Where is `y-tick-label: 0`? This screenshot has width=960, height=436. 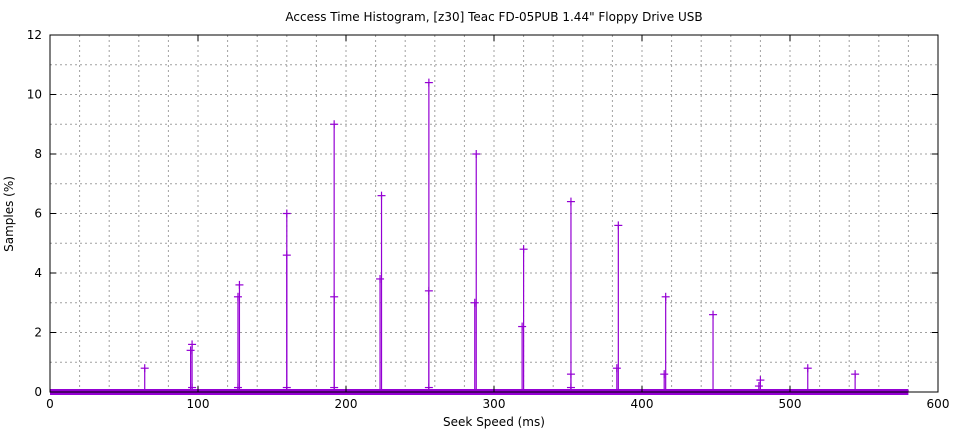
y-tick-label: 0 is located at coordinates (38, 392).